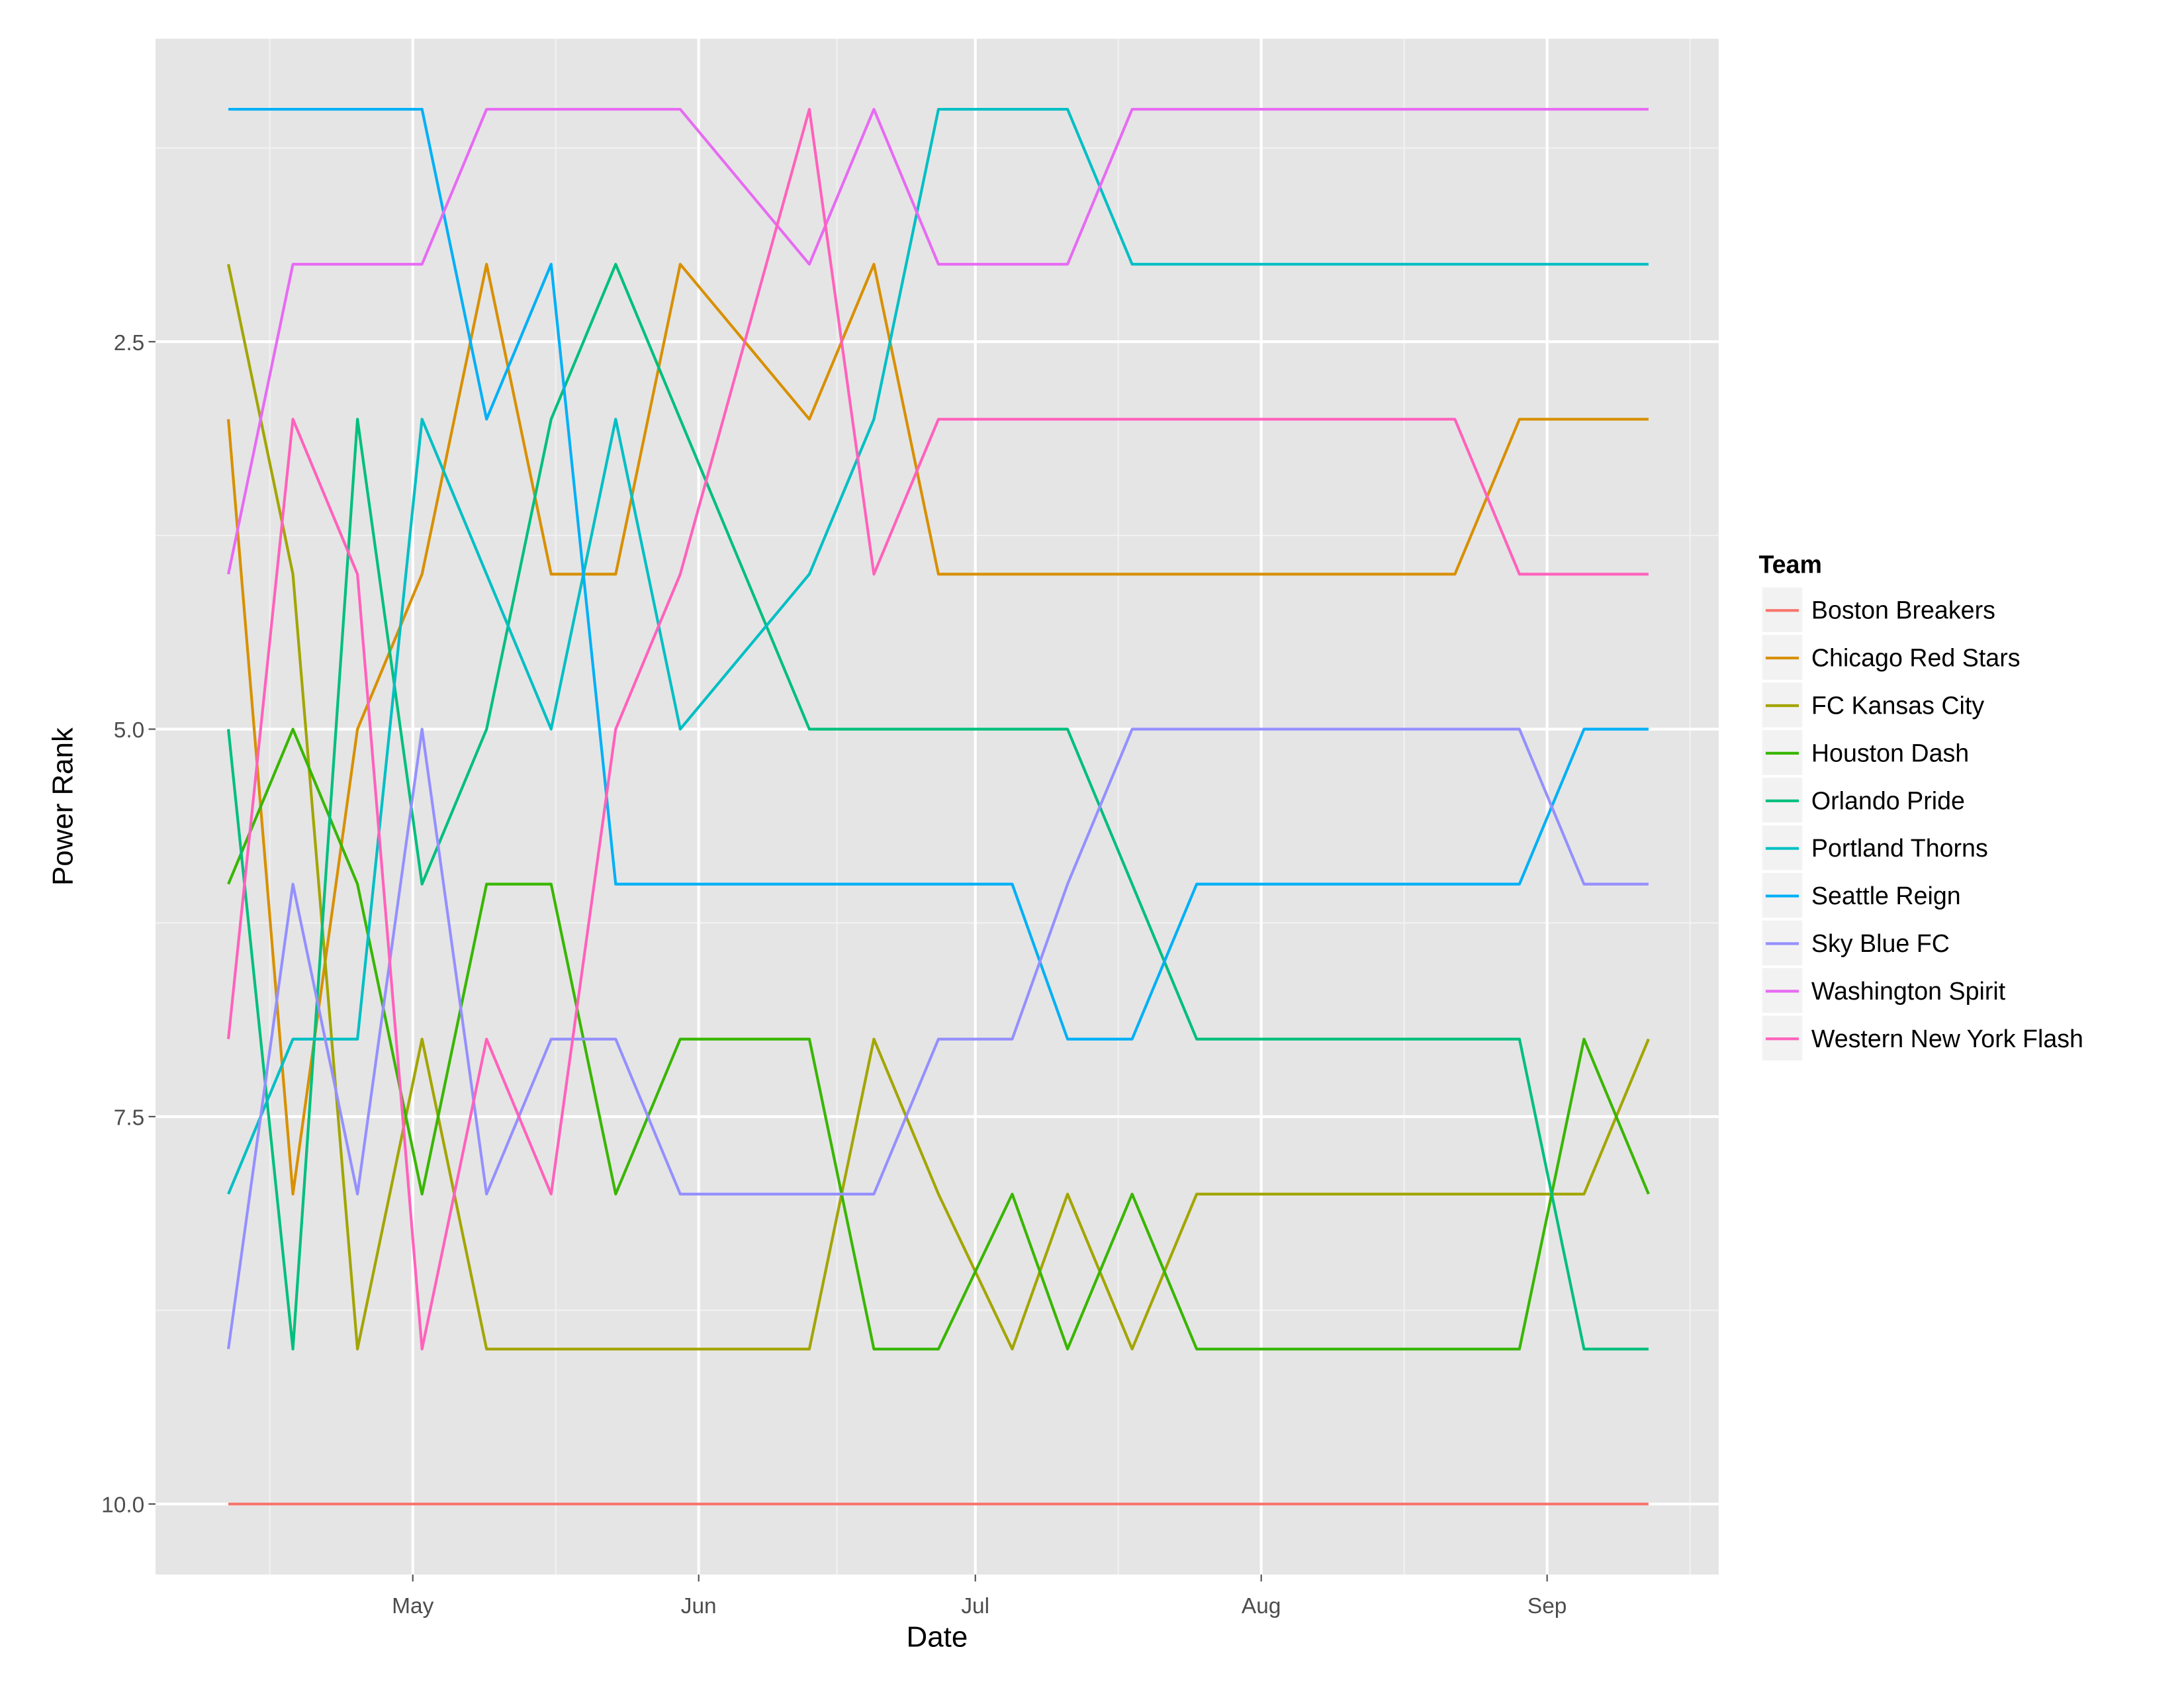  Describe the element at coordinates (1947, 1039) in the screenshot. I see `legend-label: Western New York Flash` at that location.